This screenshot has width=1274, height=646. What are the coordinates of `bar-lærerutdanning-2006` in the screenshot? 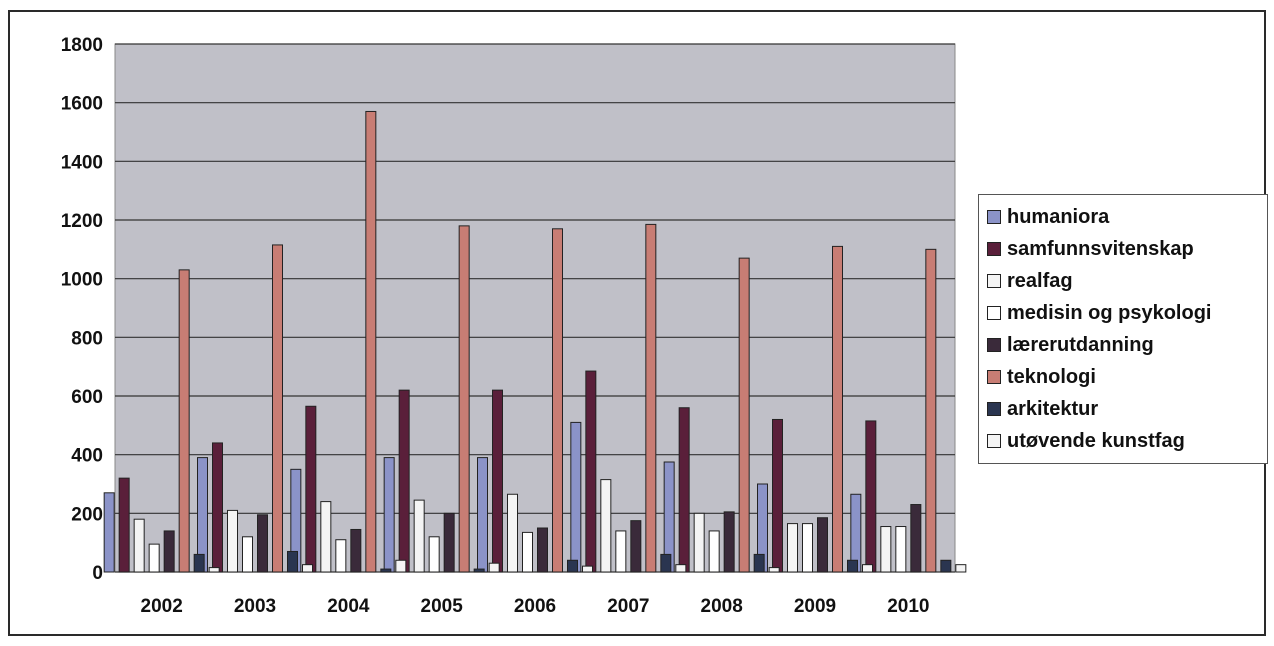 It's located at (542, 550).